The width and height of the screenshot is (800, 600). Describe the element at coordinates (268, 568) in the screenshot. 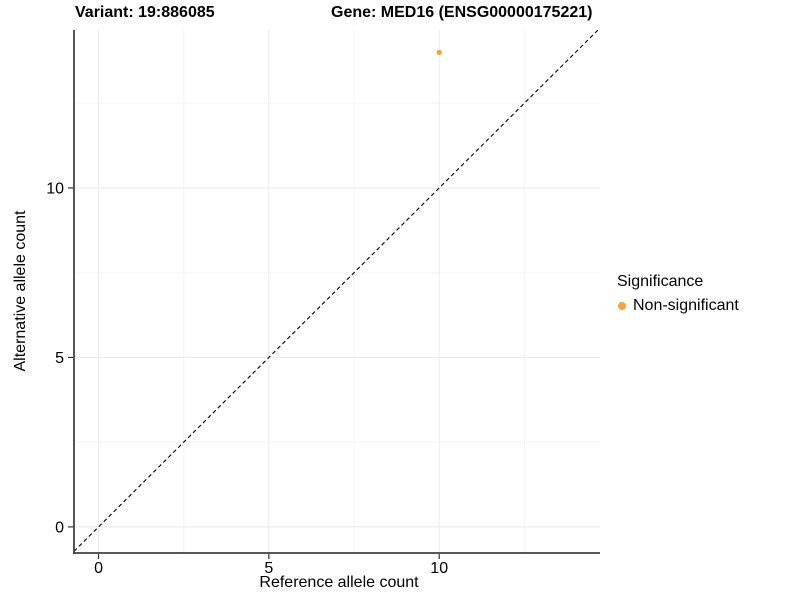

I see `x-tick-label: 5` at that location.